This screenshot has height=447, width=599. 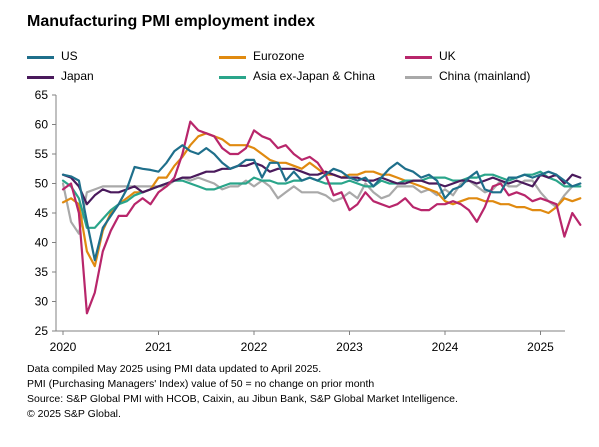 I want to click on legend-label-asia-ex-japan-china: Asia ex-Japan & China, so click(x=314, y=76).